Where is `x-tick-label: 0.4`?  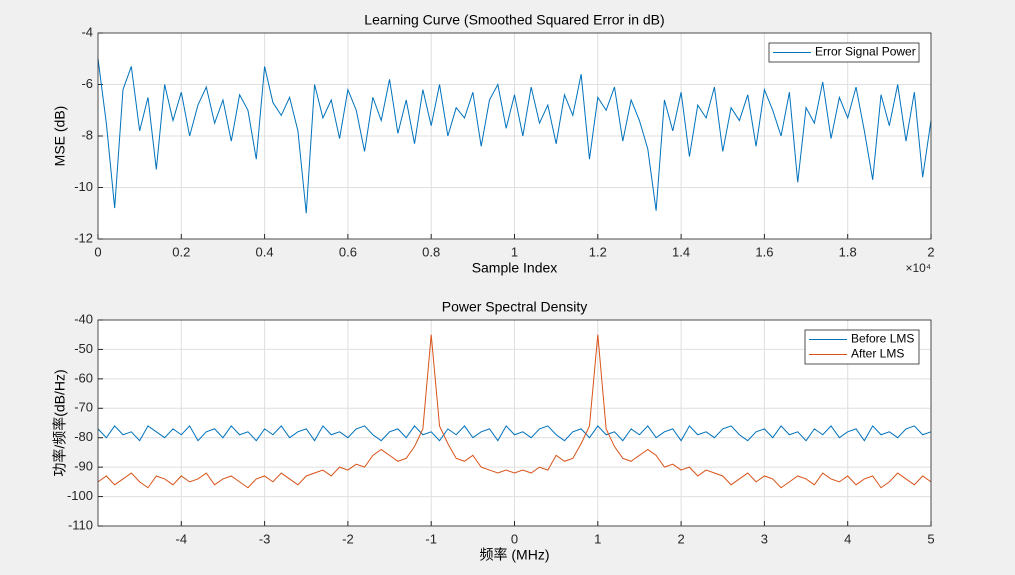
x-tick-label: 0.4 is located at coordinates (265, 251).